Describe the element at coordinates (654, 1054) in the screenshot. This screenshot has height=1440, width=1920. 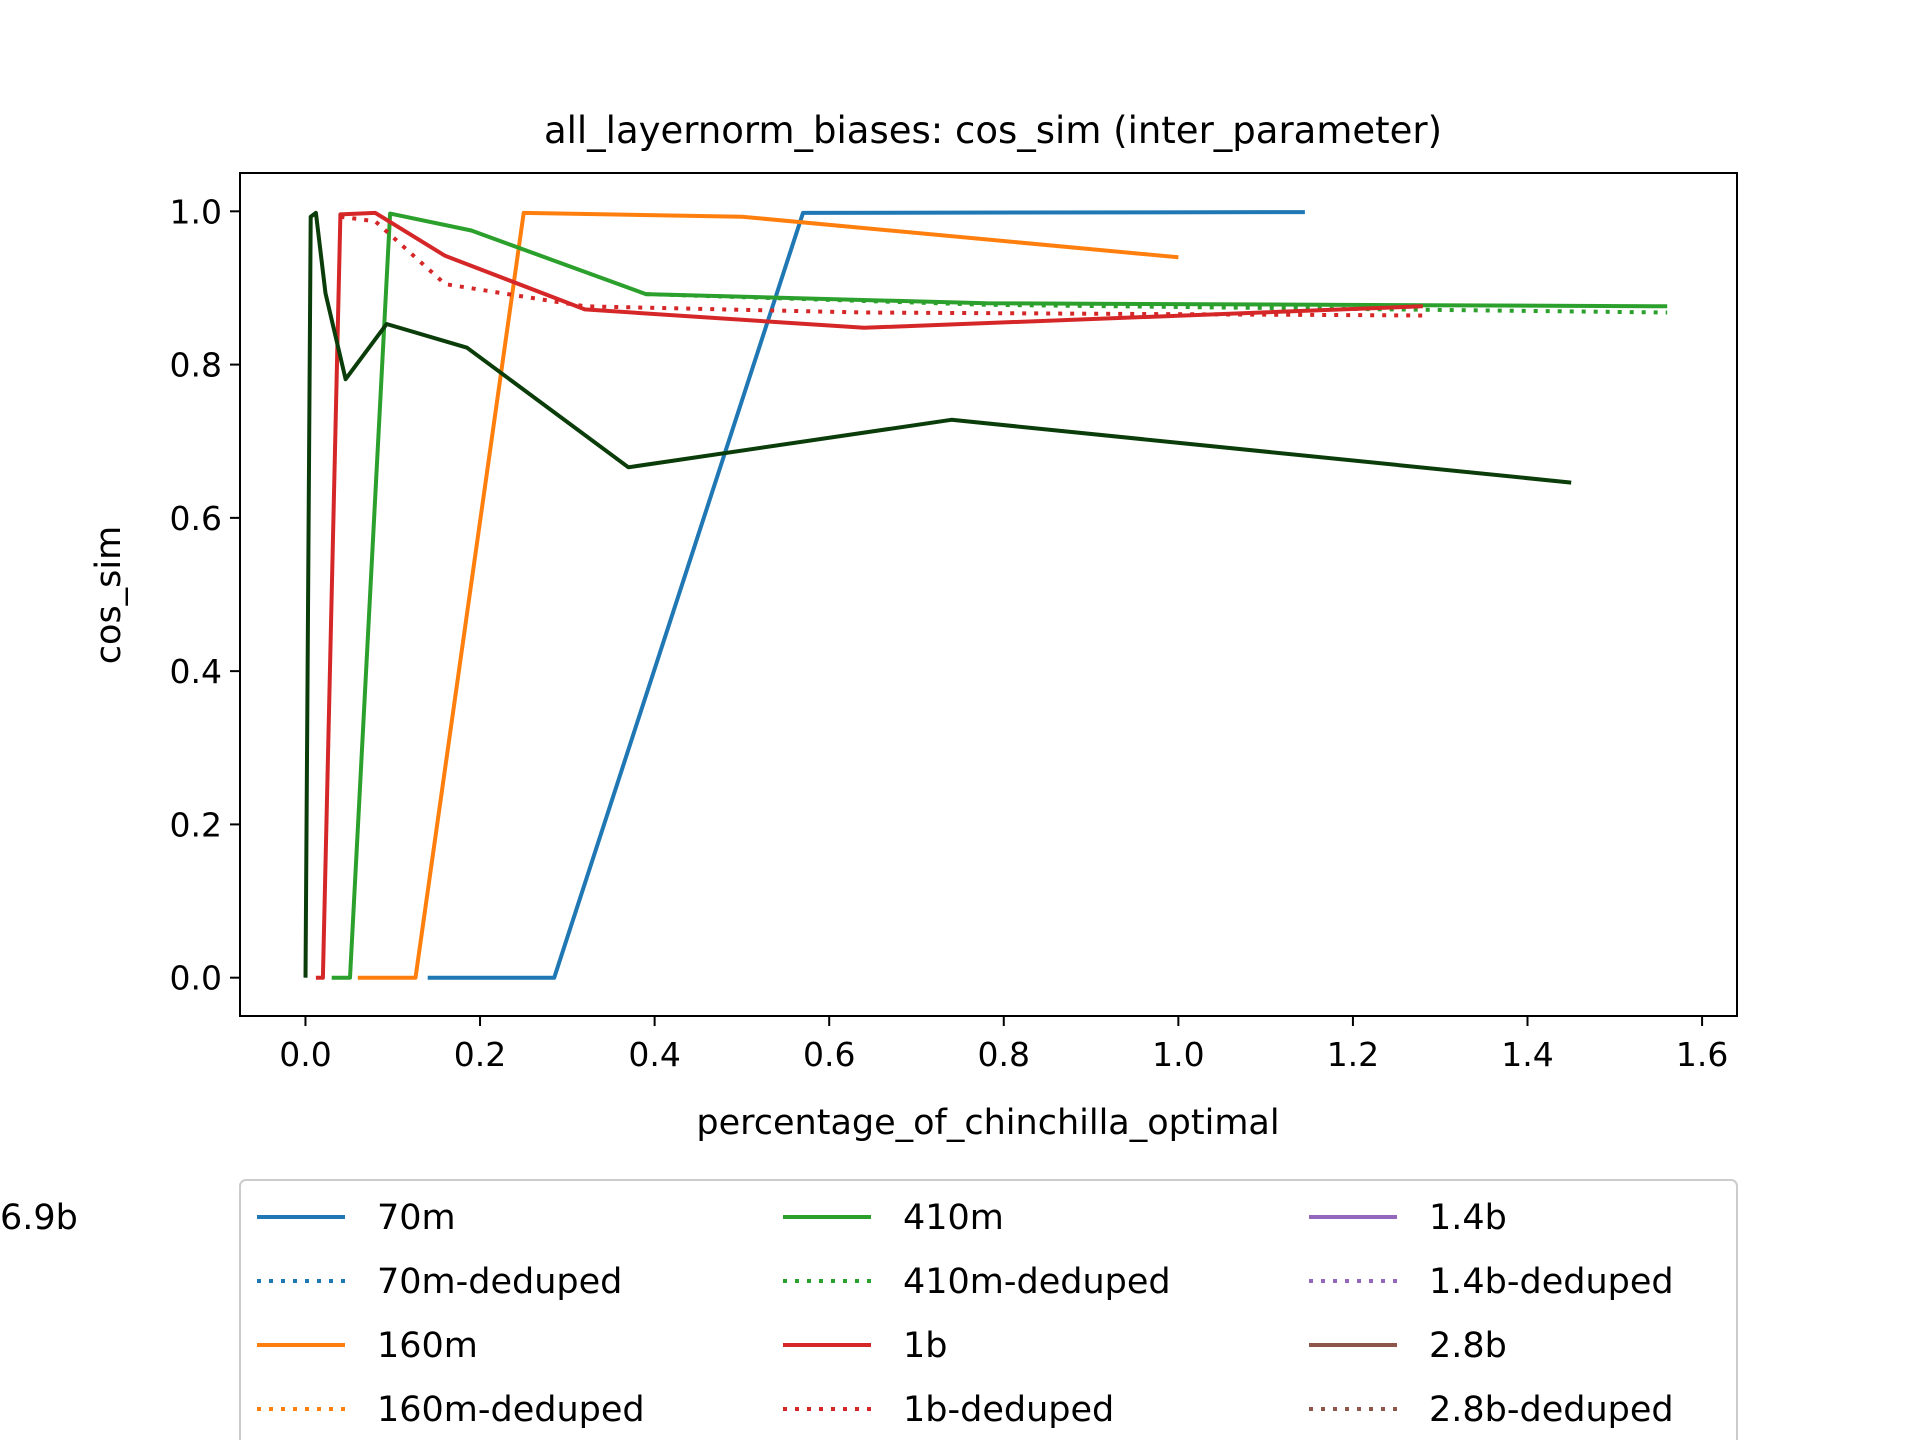
I see `x-tick-label: 0.4` at that location.